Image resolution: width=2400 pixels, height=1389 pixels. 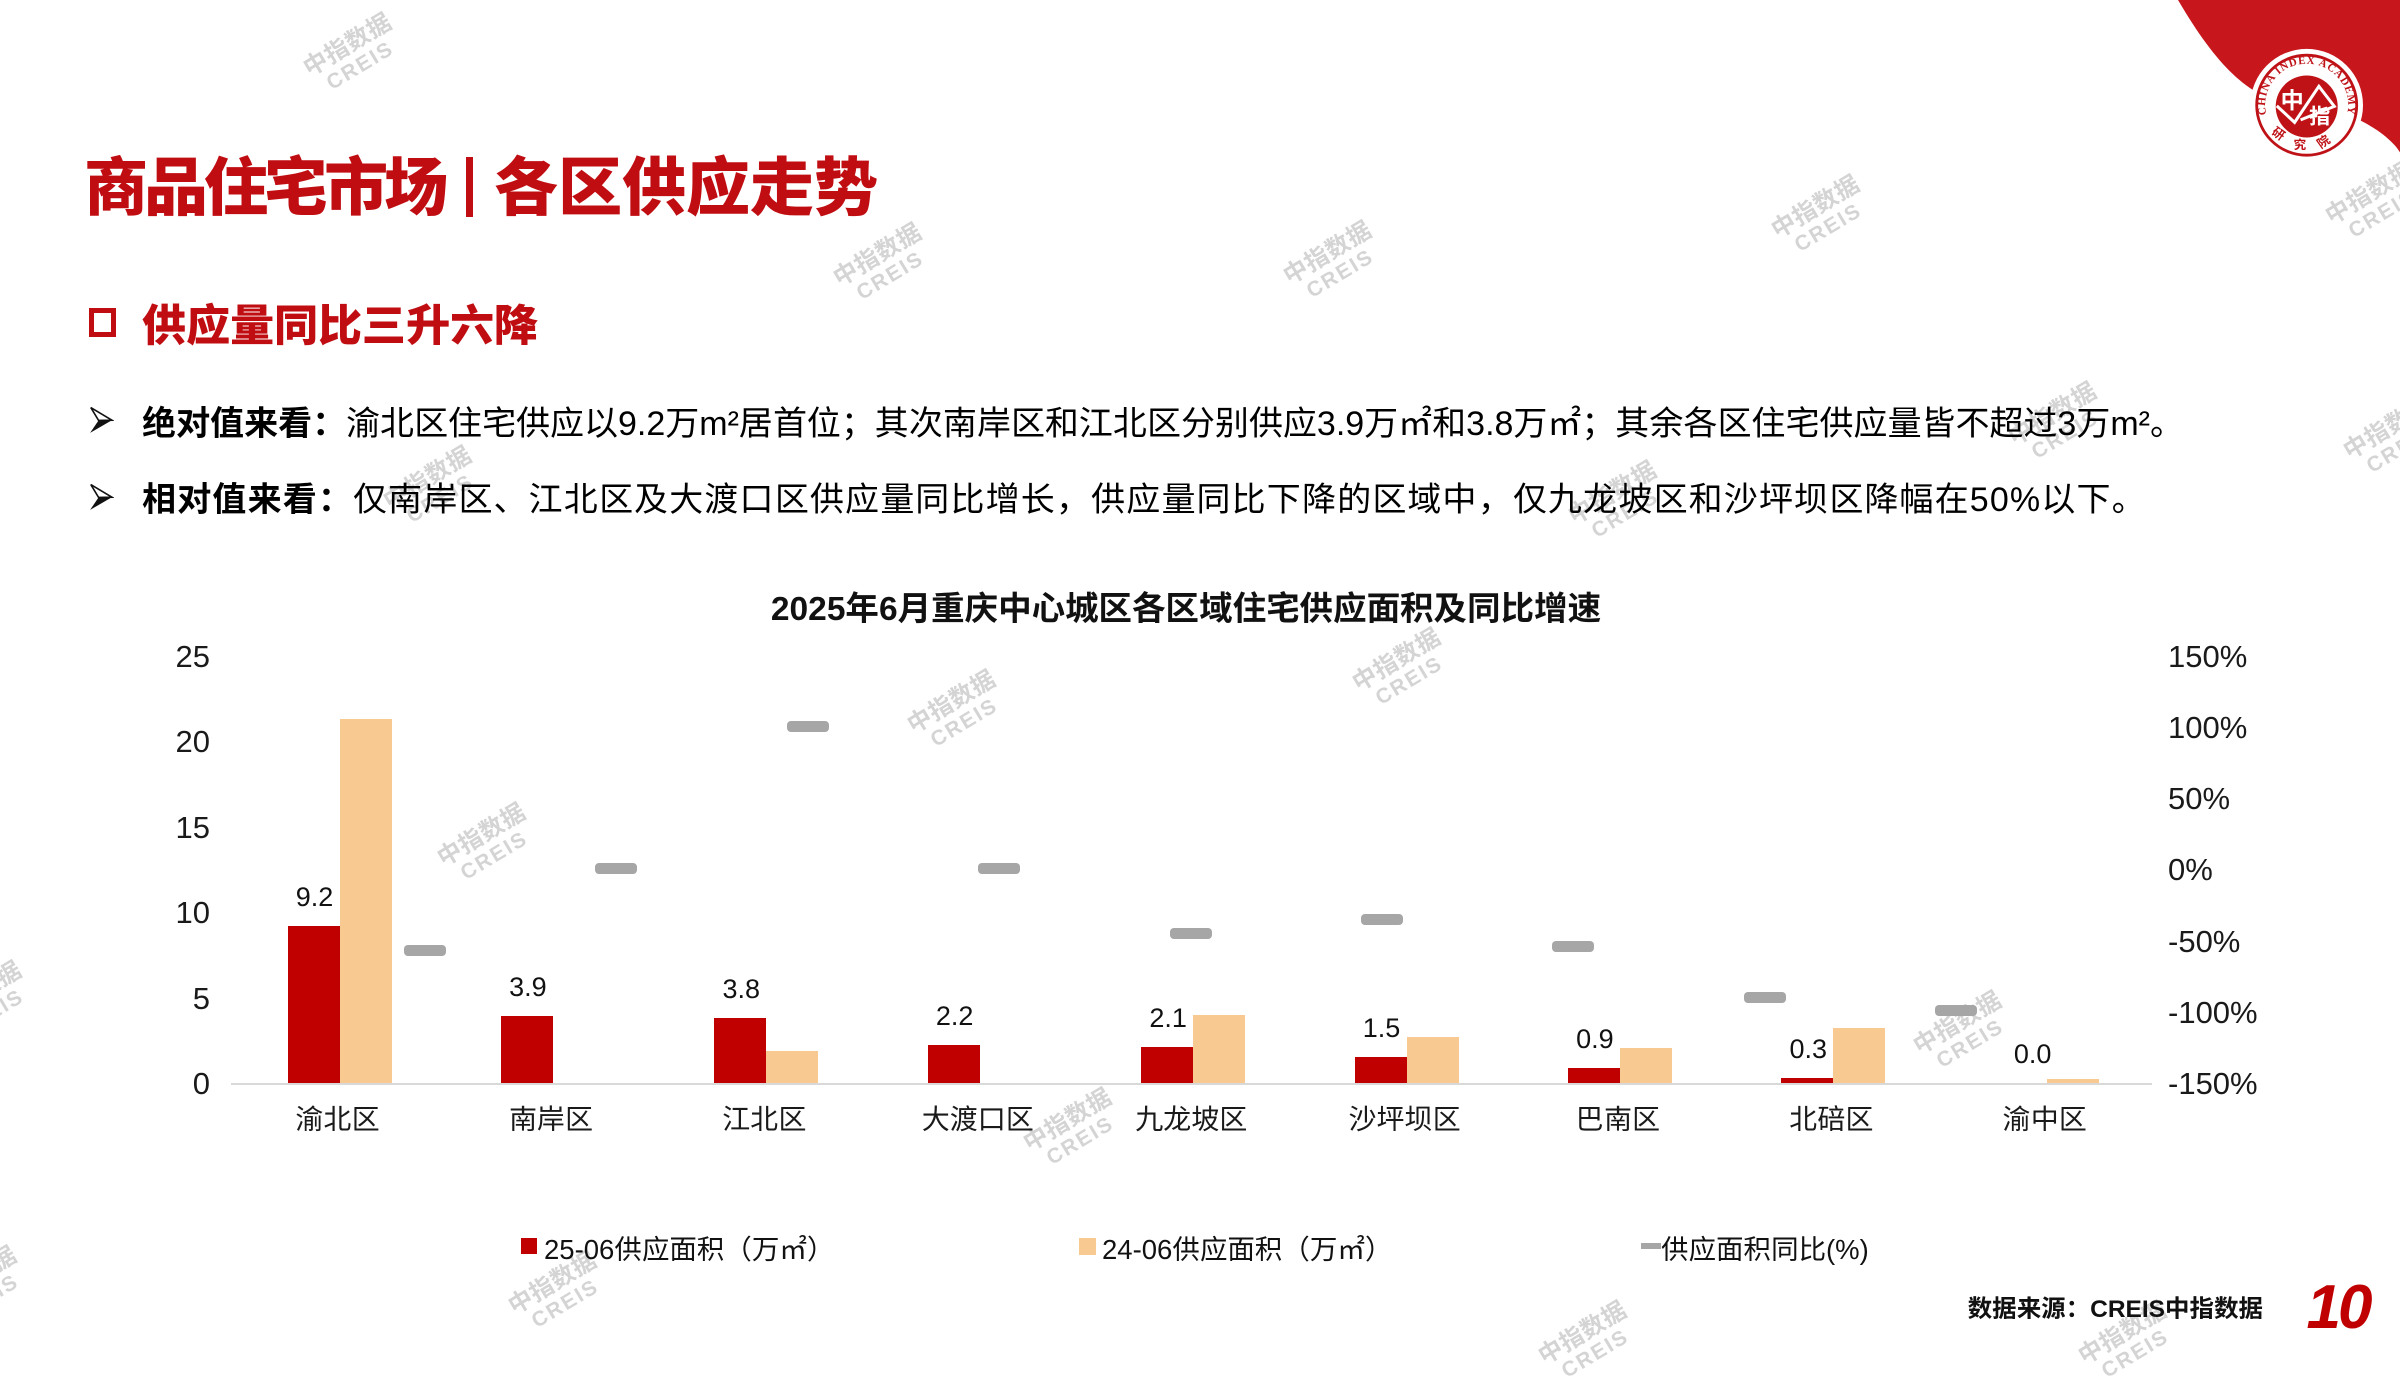 I want to click on svg-text: 中, so click(x=2292, y=99).